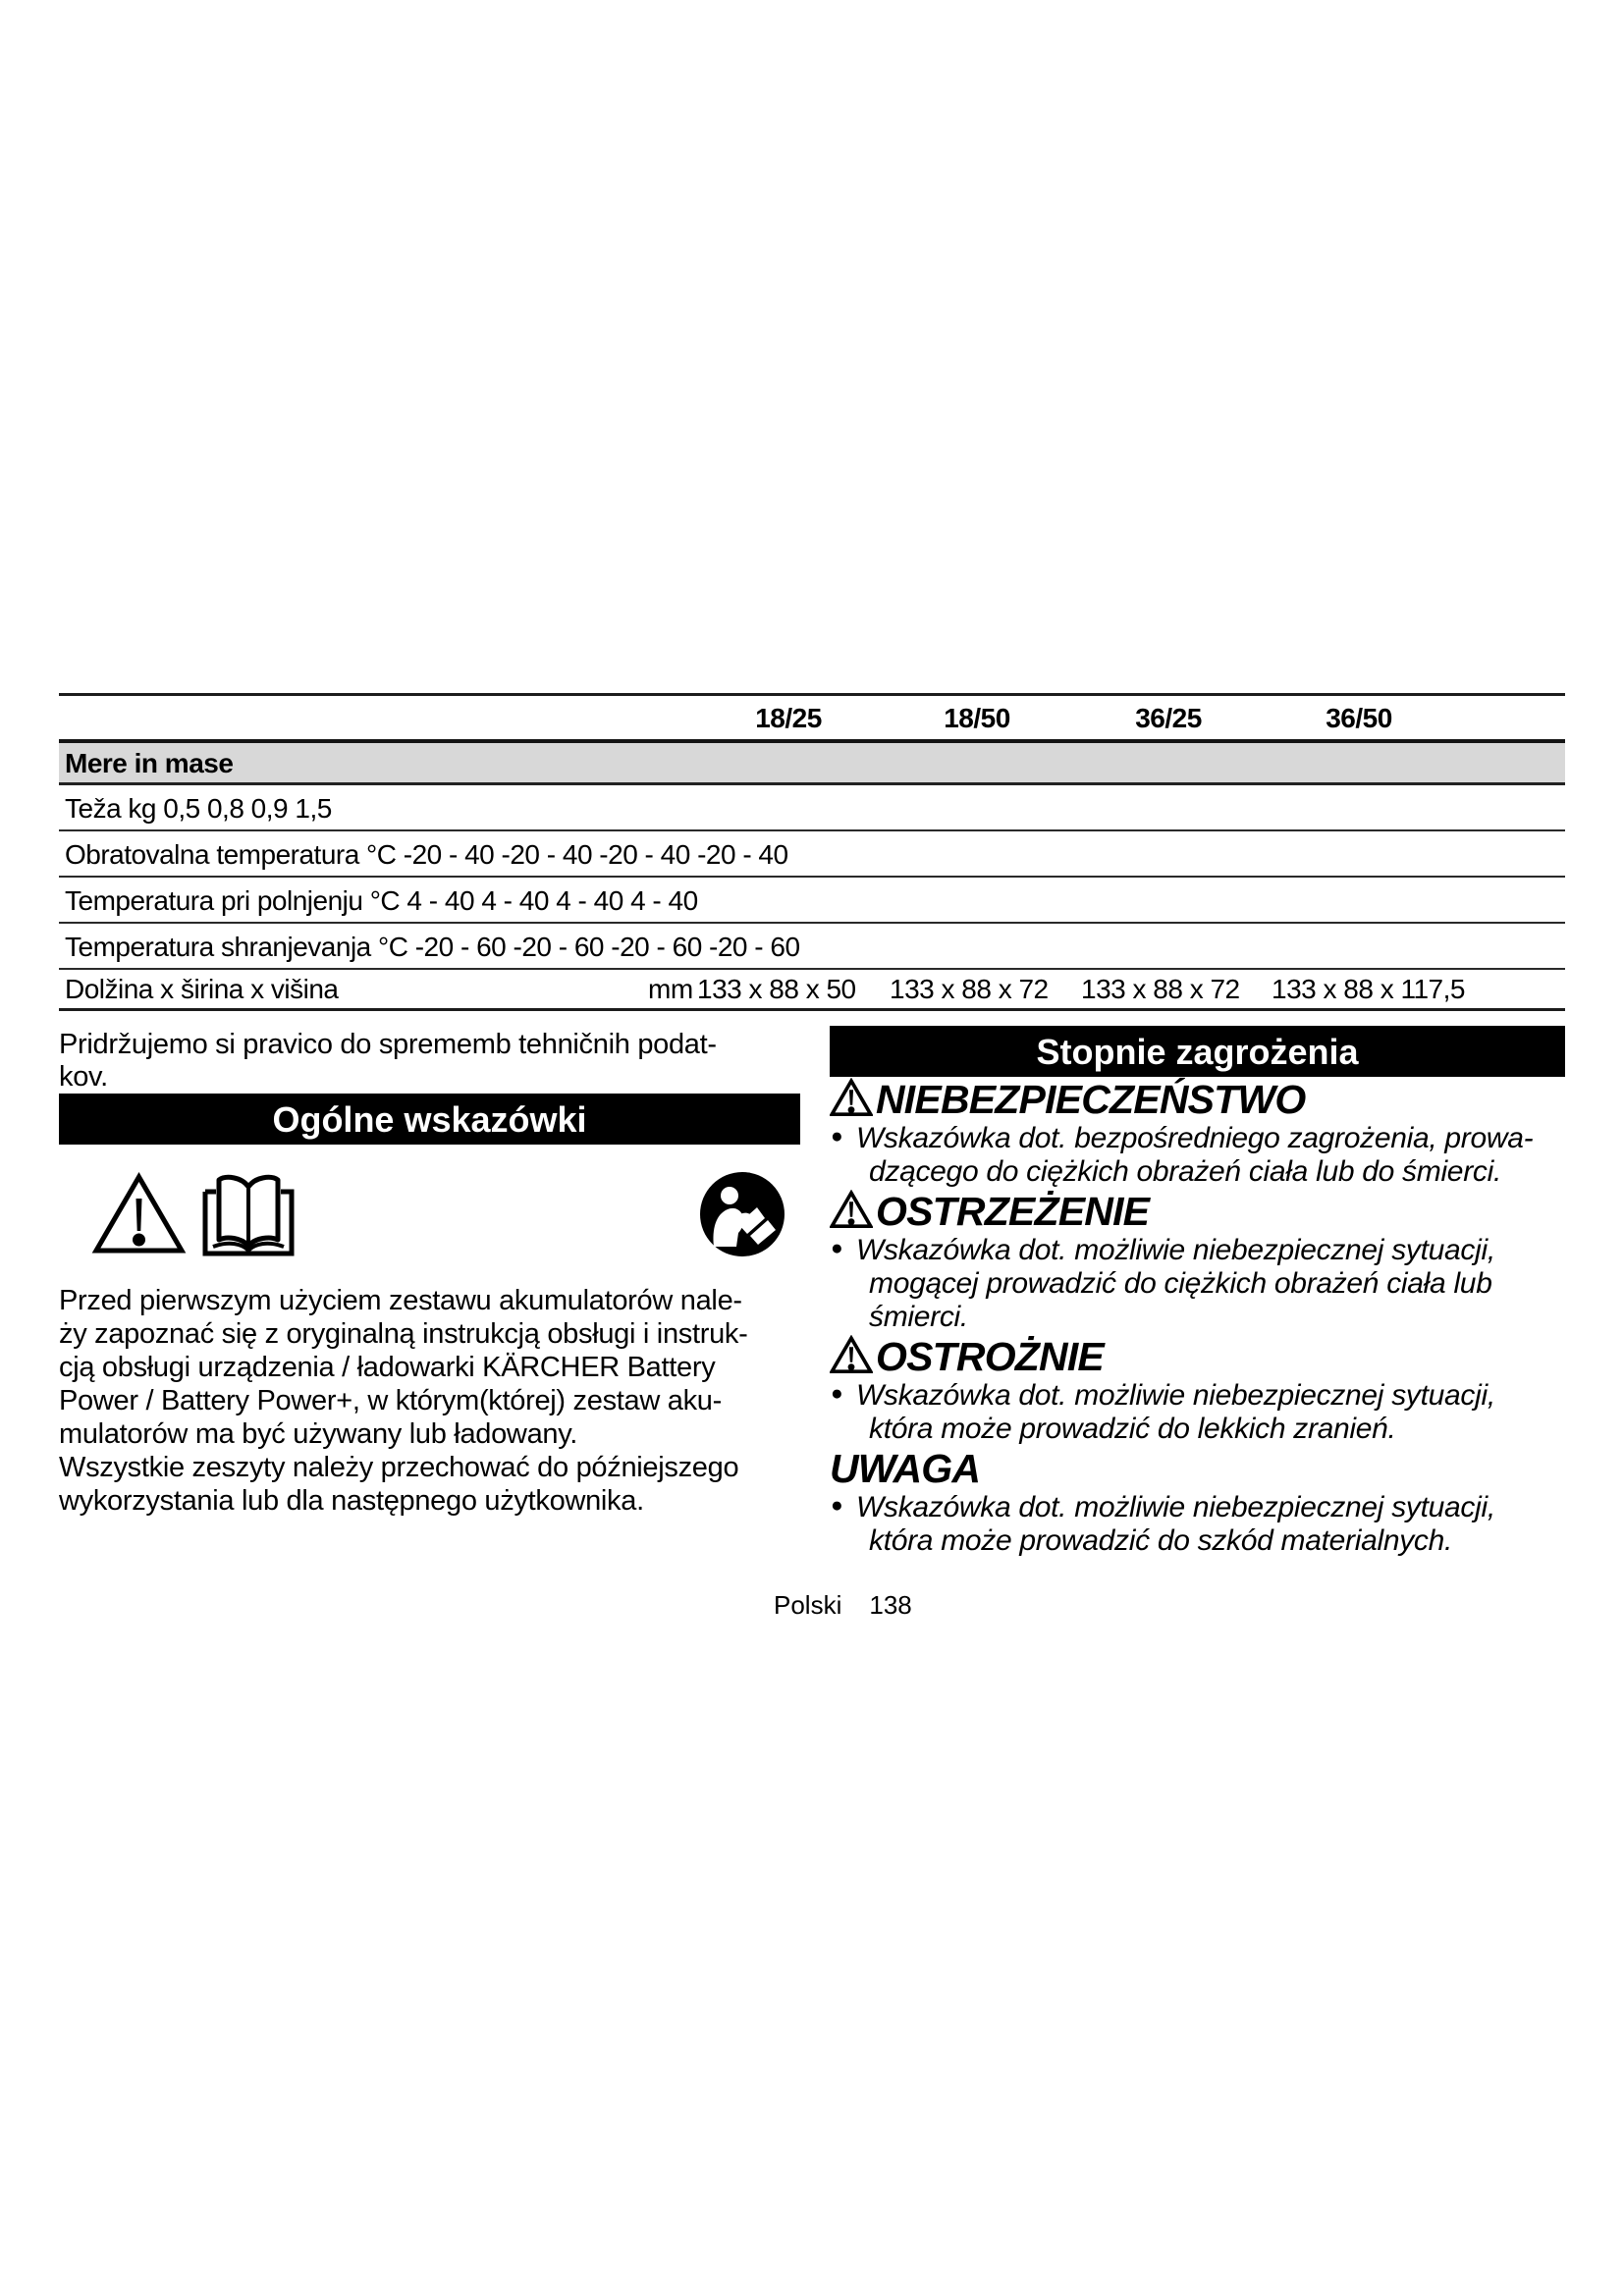 The image size is (1624, 2296). What do you see at coordinates (1197, 1211) in the screenshot?
I see `warning-heading: OSTRZEŻENIE` at bounding box center [1197, 1211].